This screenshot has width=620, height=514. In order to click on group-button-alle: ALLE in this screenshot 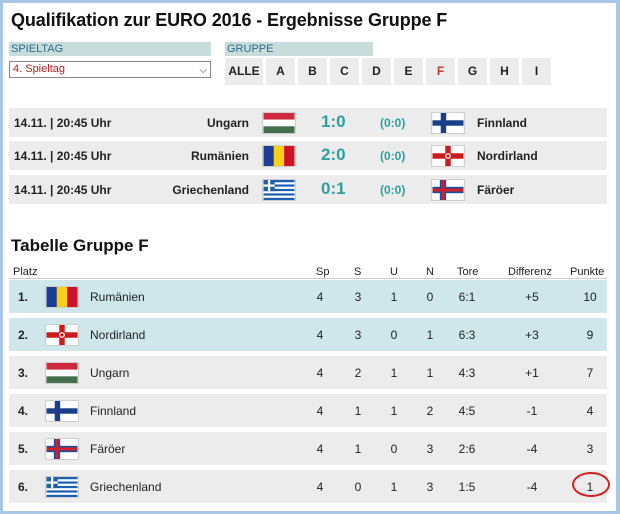, I will do `click(244, 71)`.